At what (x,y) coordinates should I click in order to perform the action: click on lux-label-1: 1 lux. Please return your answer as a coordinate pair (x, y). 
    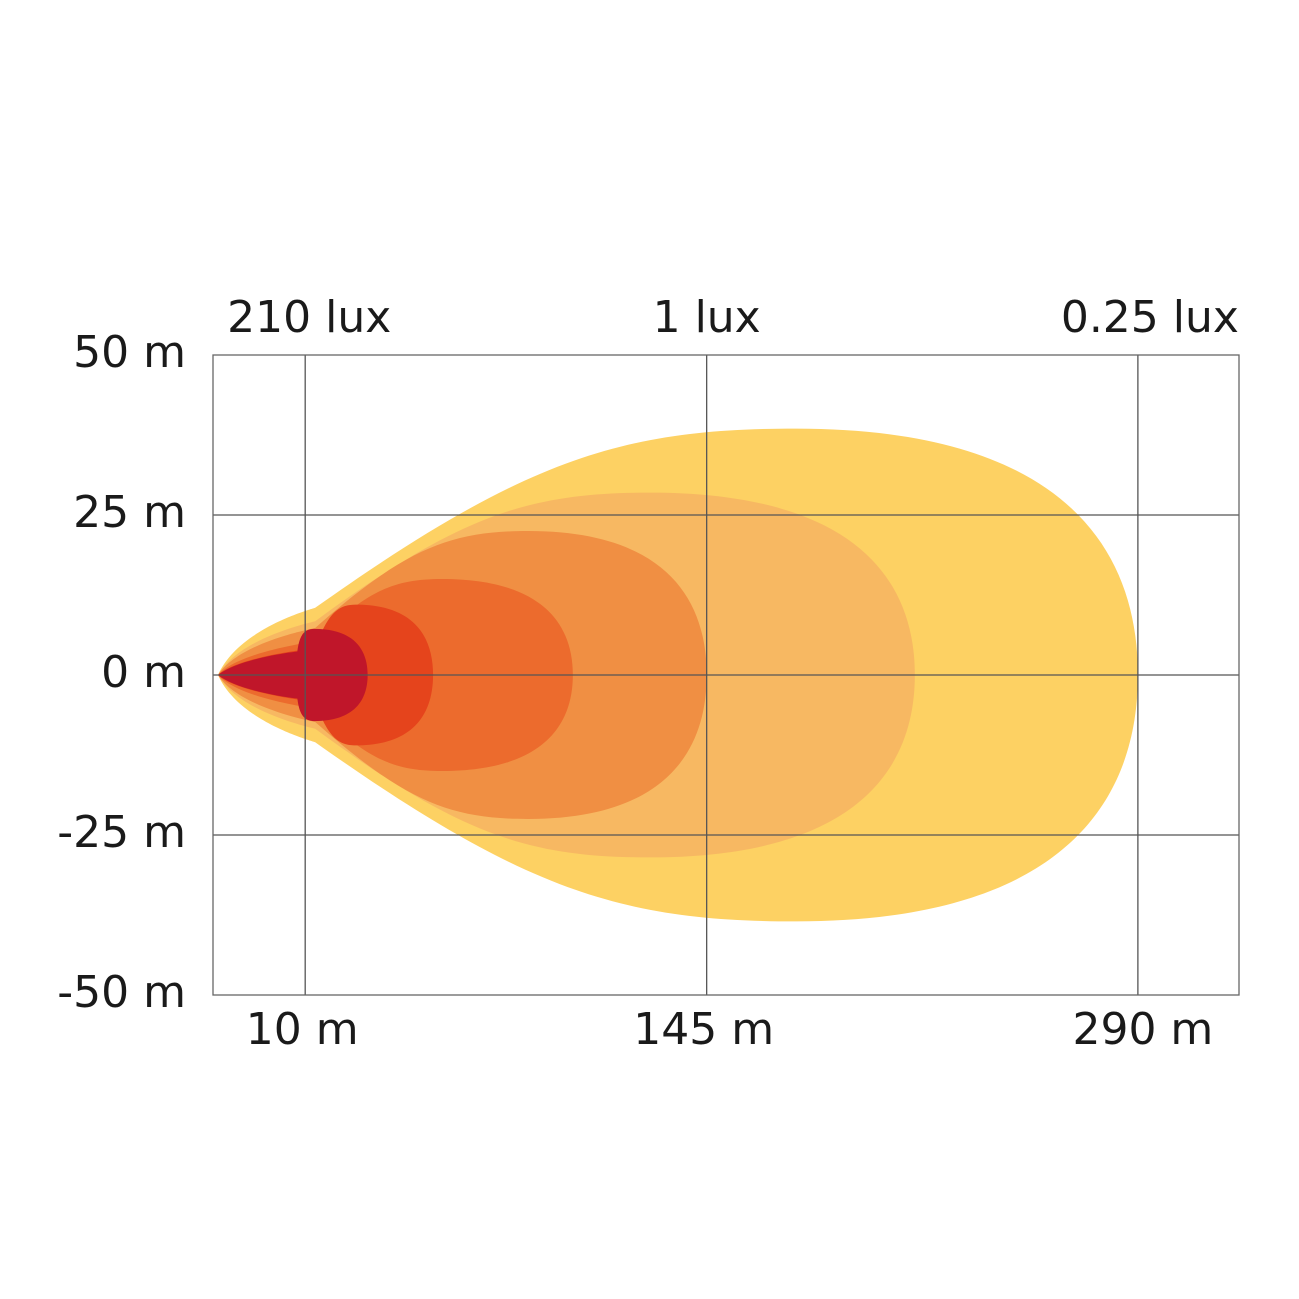
    Looking at the image, I should click on (707, 317).